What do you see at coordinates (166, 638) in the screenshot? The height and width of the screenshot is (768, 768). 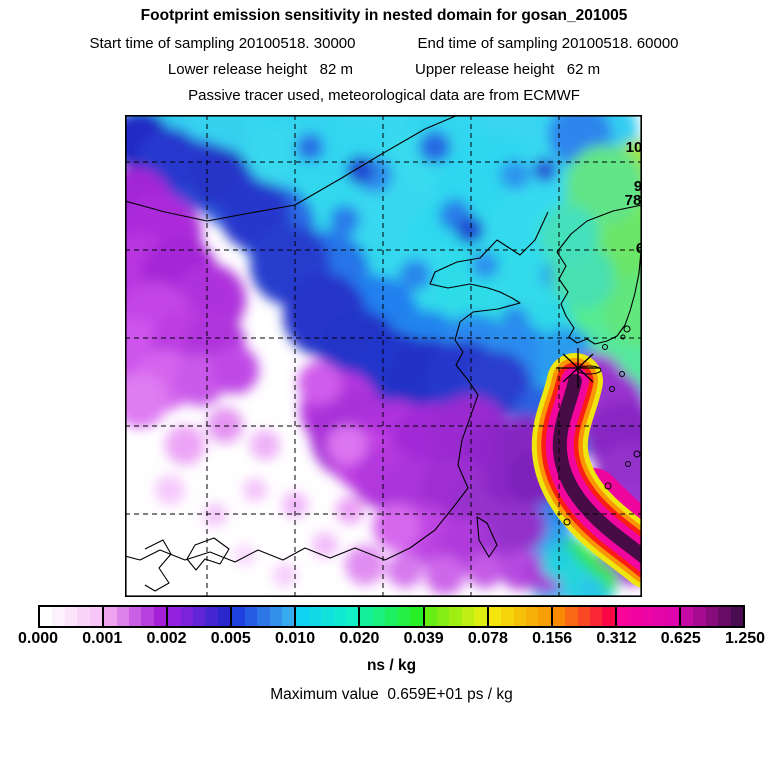 I see `colorbar-tick-label: 0.002` at bounding box center [166, 638].